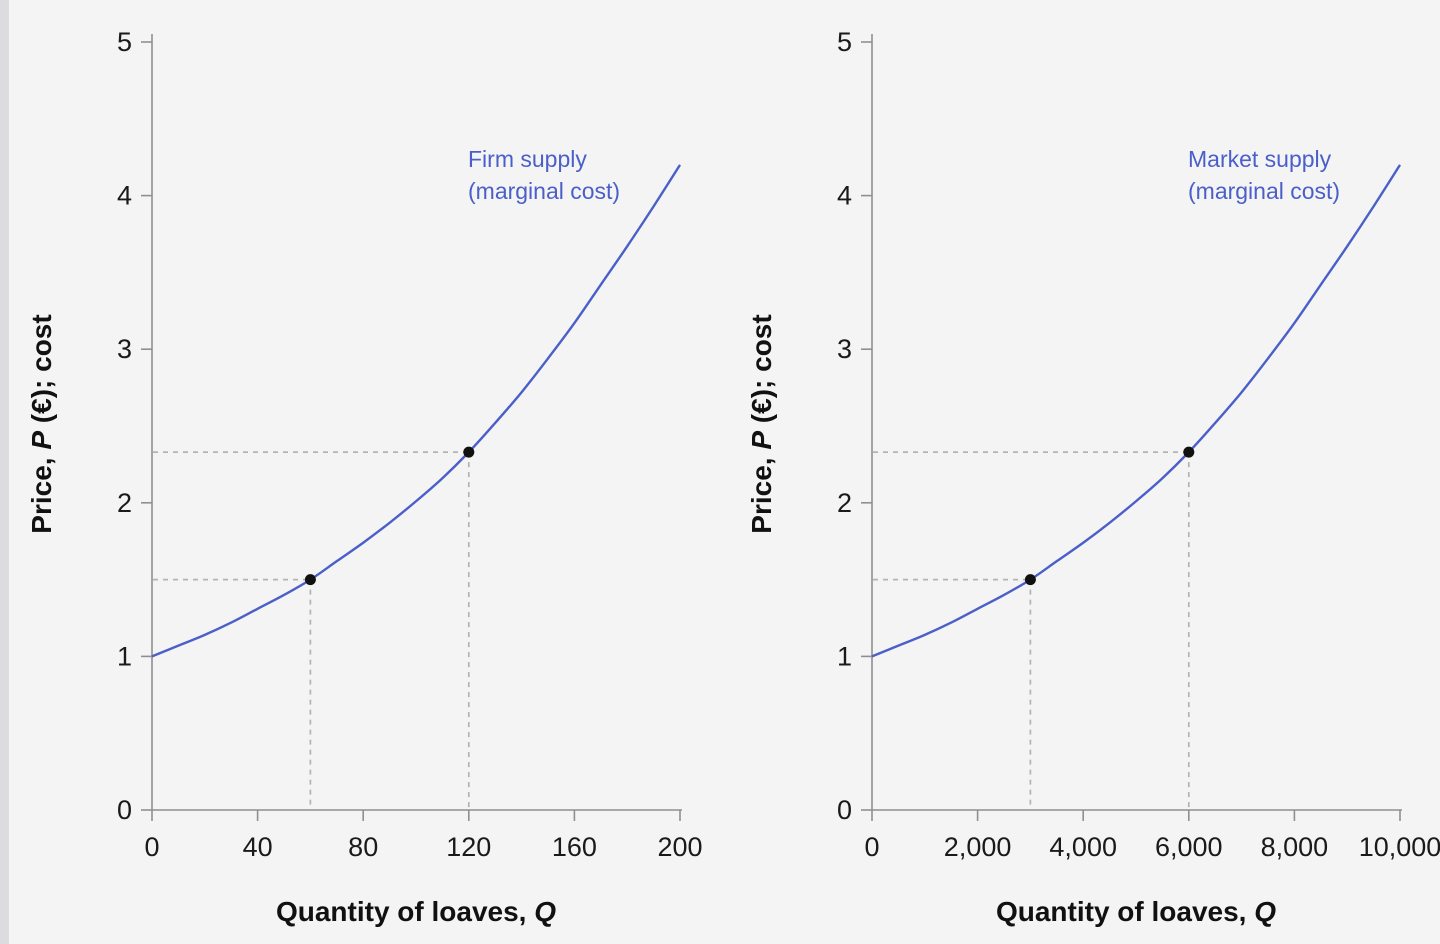 The image size is (1440, 944). I want to click on x-tick-label: 80, so click(363, 847).